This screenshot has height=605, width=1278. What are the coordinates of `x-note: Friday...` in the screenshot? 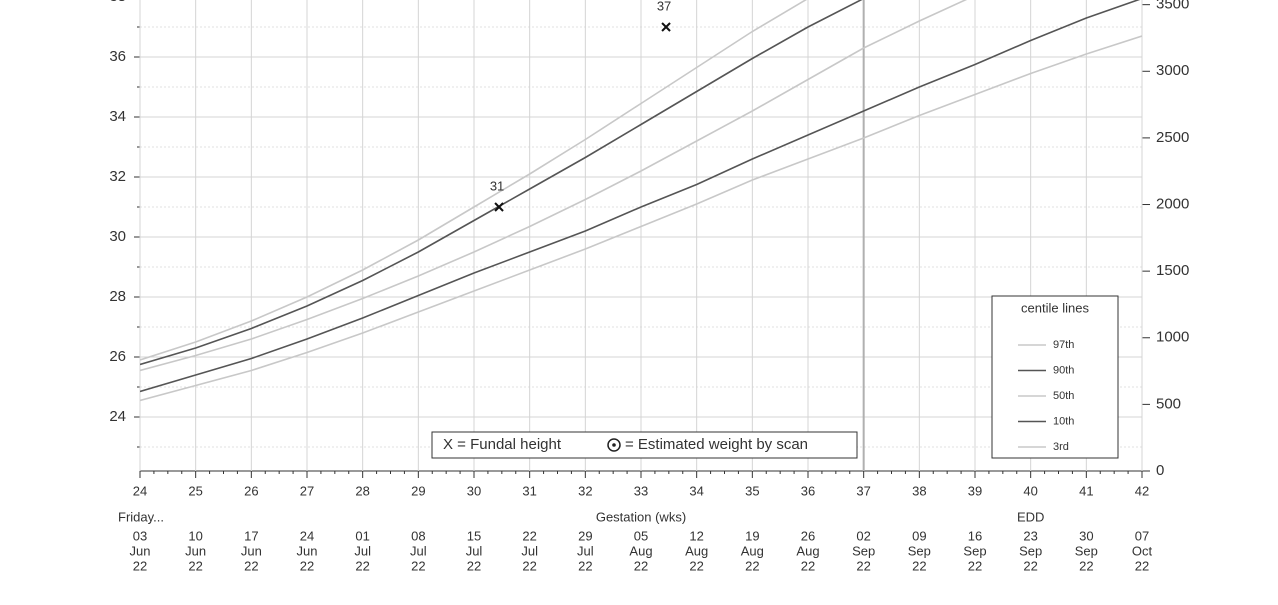 It's located at (141, 516).